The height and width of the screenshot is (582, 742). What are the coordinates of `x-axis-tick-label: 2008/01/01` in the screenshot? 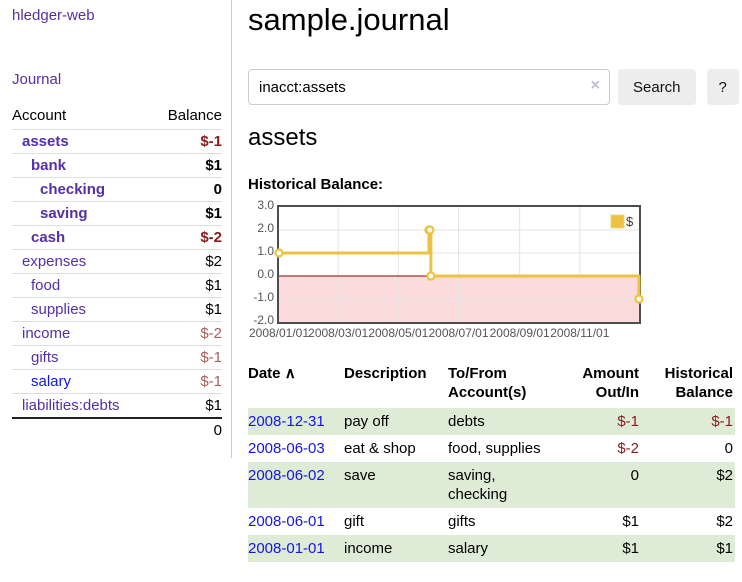 It's located at (279, 333).